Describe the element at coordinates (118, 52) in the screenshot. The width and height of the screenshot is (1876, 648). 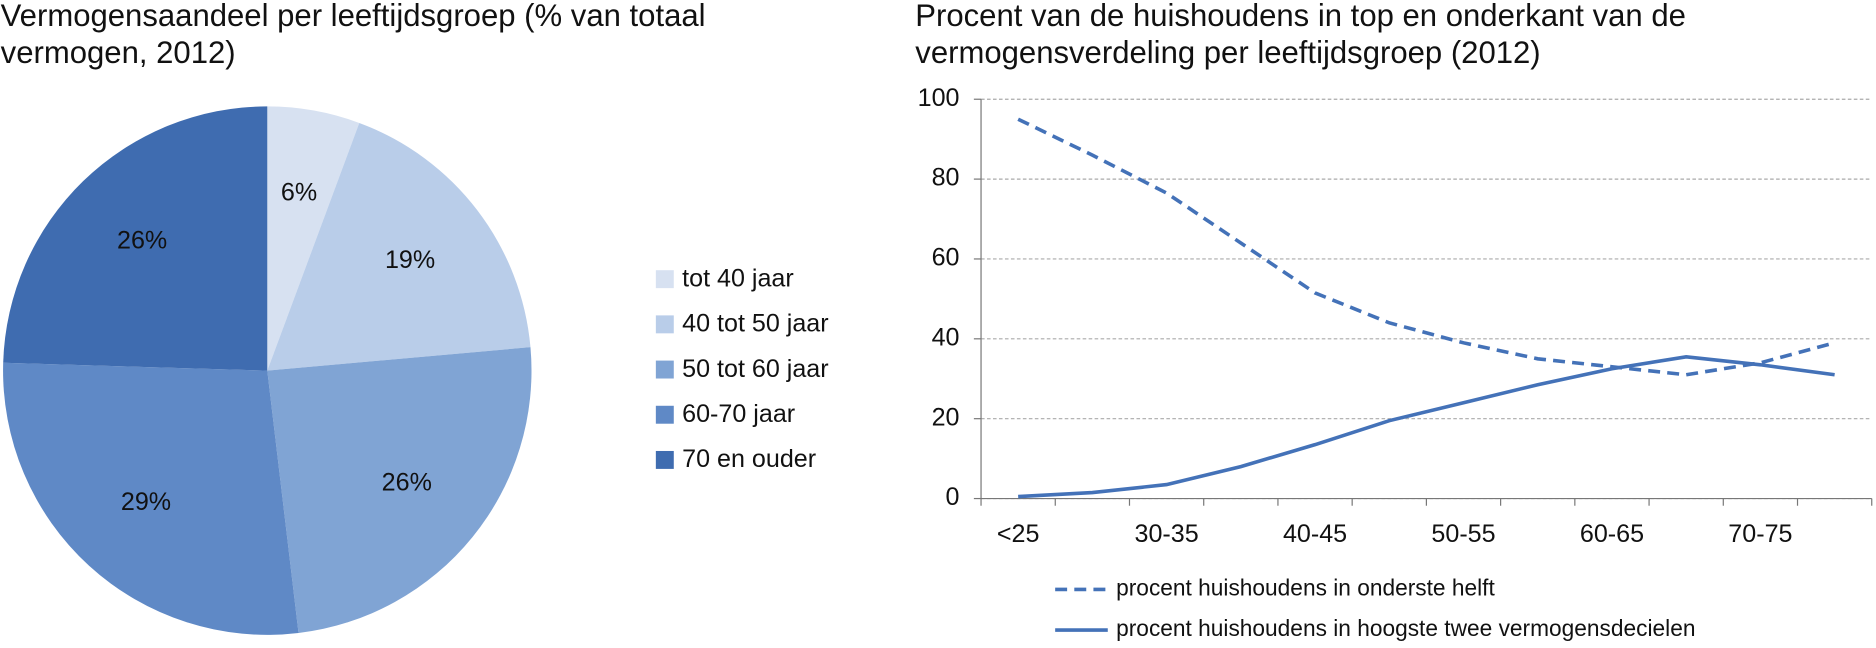
I see `chart-title: vermogen, 2012)` at that location.